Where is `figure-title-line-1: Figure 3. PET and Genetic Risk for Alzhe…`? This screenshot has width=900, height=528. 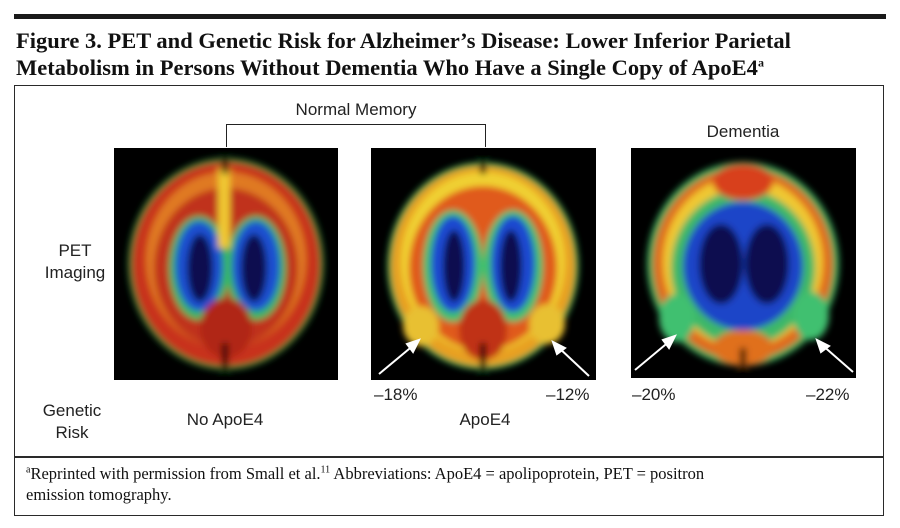
figure-title-line-1: Figure 3. PET and Genetic Risk for Alzhe… is located at coordinates (403, 40).